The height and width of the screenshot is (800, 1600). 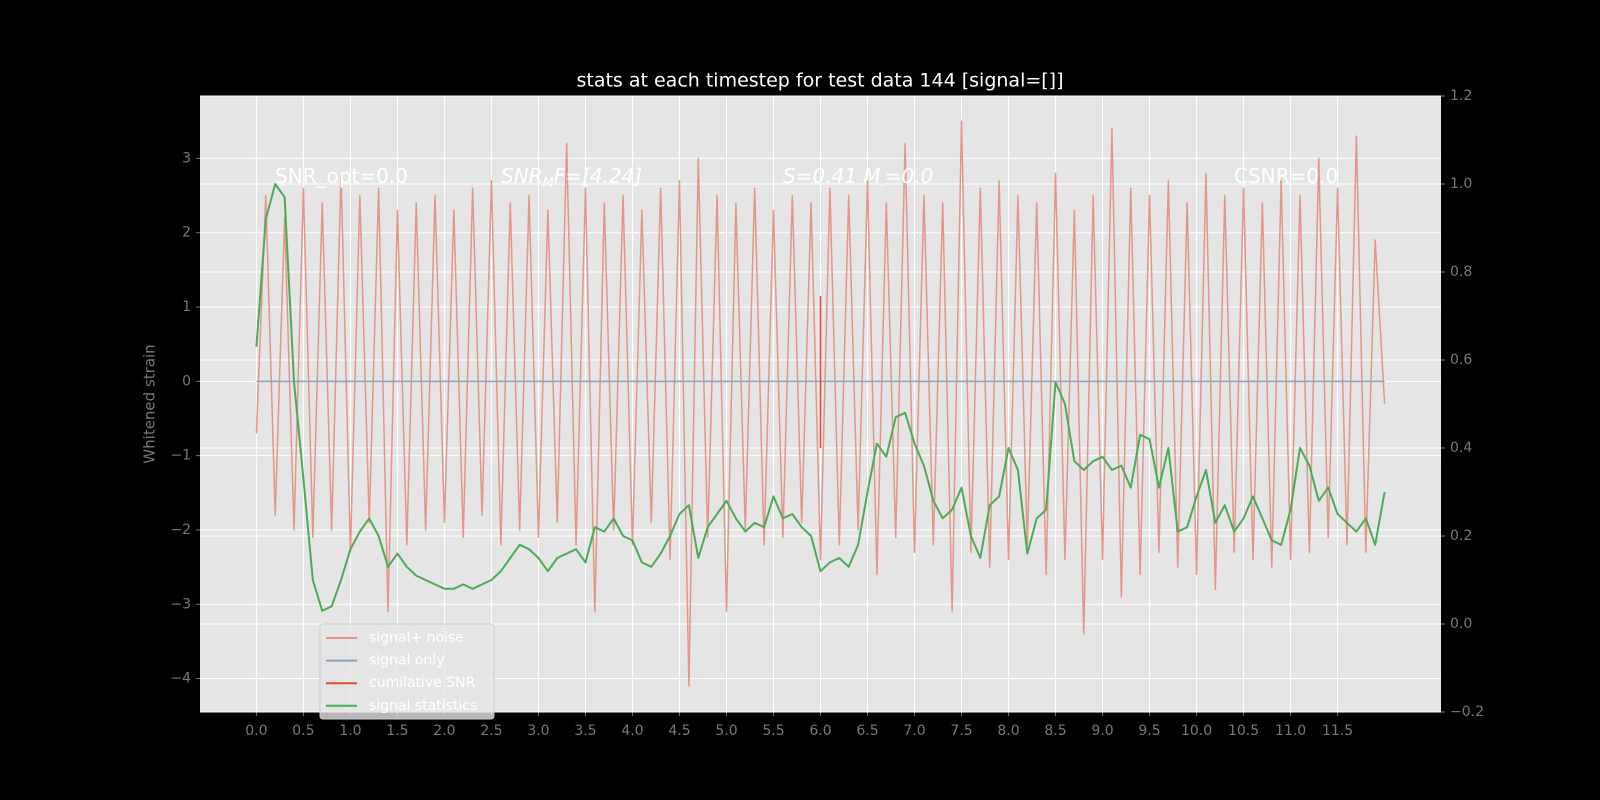 I want to click on annotation-text: S=0.41 M, so click(x=832, y=176).